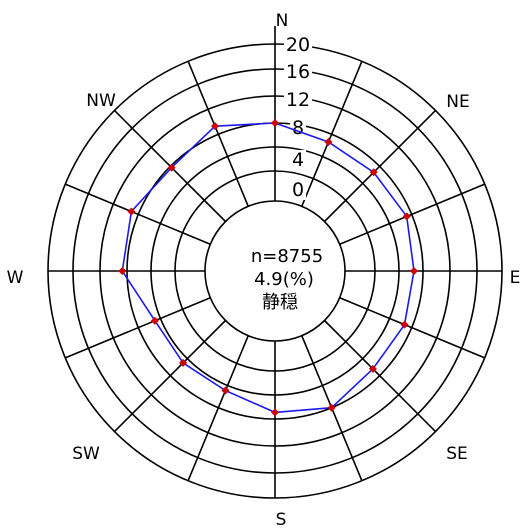 Image resolution: width=523 pixels, height=529 pixels. What do you see at coordinates (215, 126) in the screenshot?
I see `data-point-nnw` at bounding box center [215, 126].